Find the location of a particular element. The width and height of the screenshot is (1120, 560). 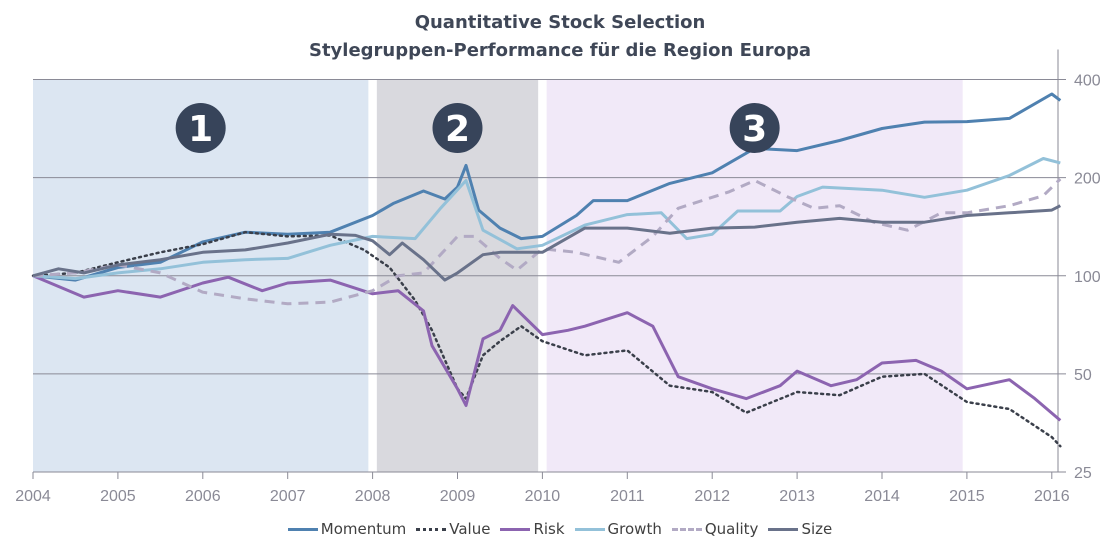

phase-badge-label: 2 is located at coordinates (457, 129).